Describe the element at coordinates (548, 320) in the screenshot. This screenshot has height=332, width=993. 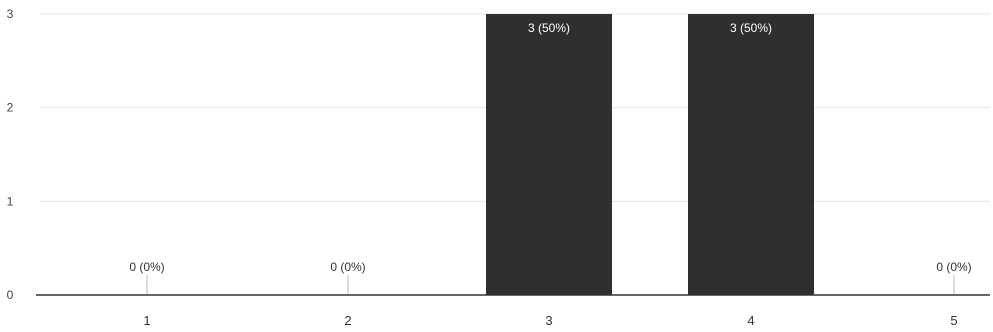
I see `x-tick-label: 3` at that location.